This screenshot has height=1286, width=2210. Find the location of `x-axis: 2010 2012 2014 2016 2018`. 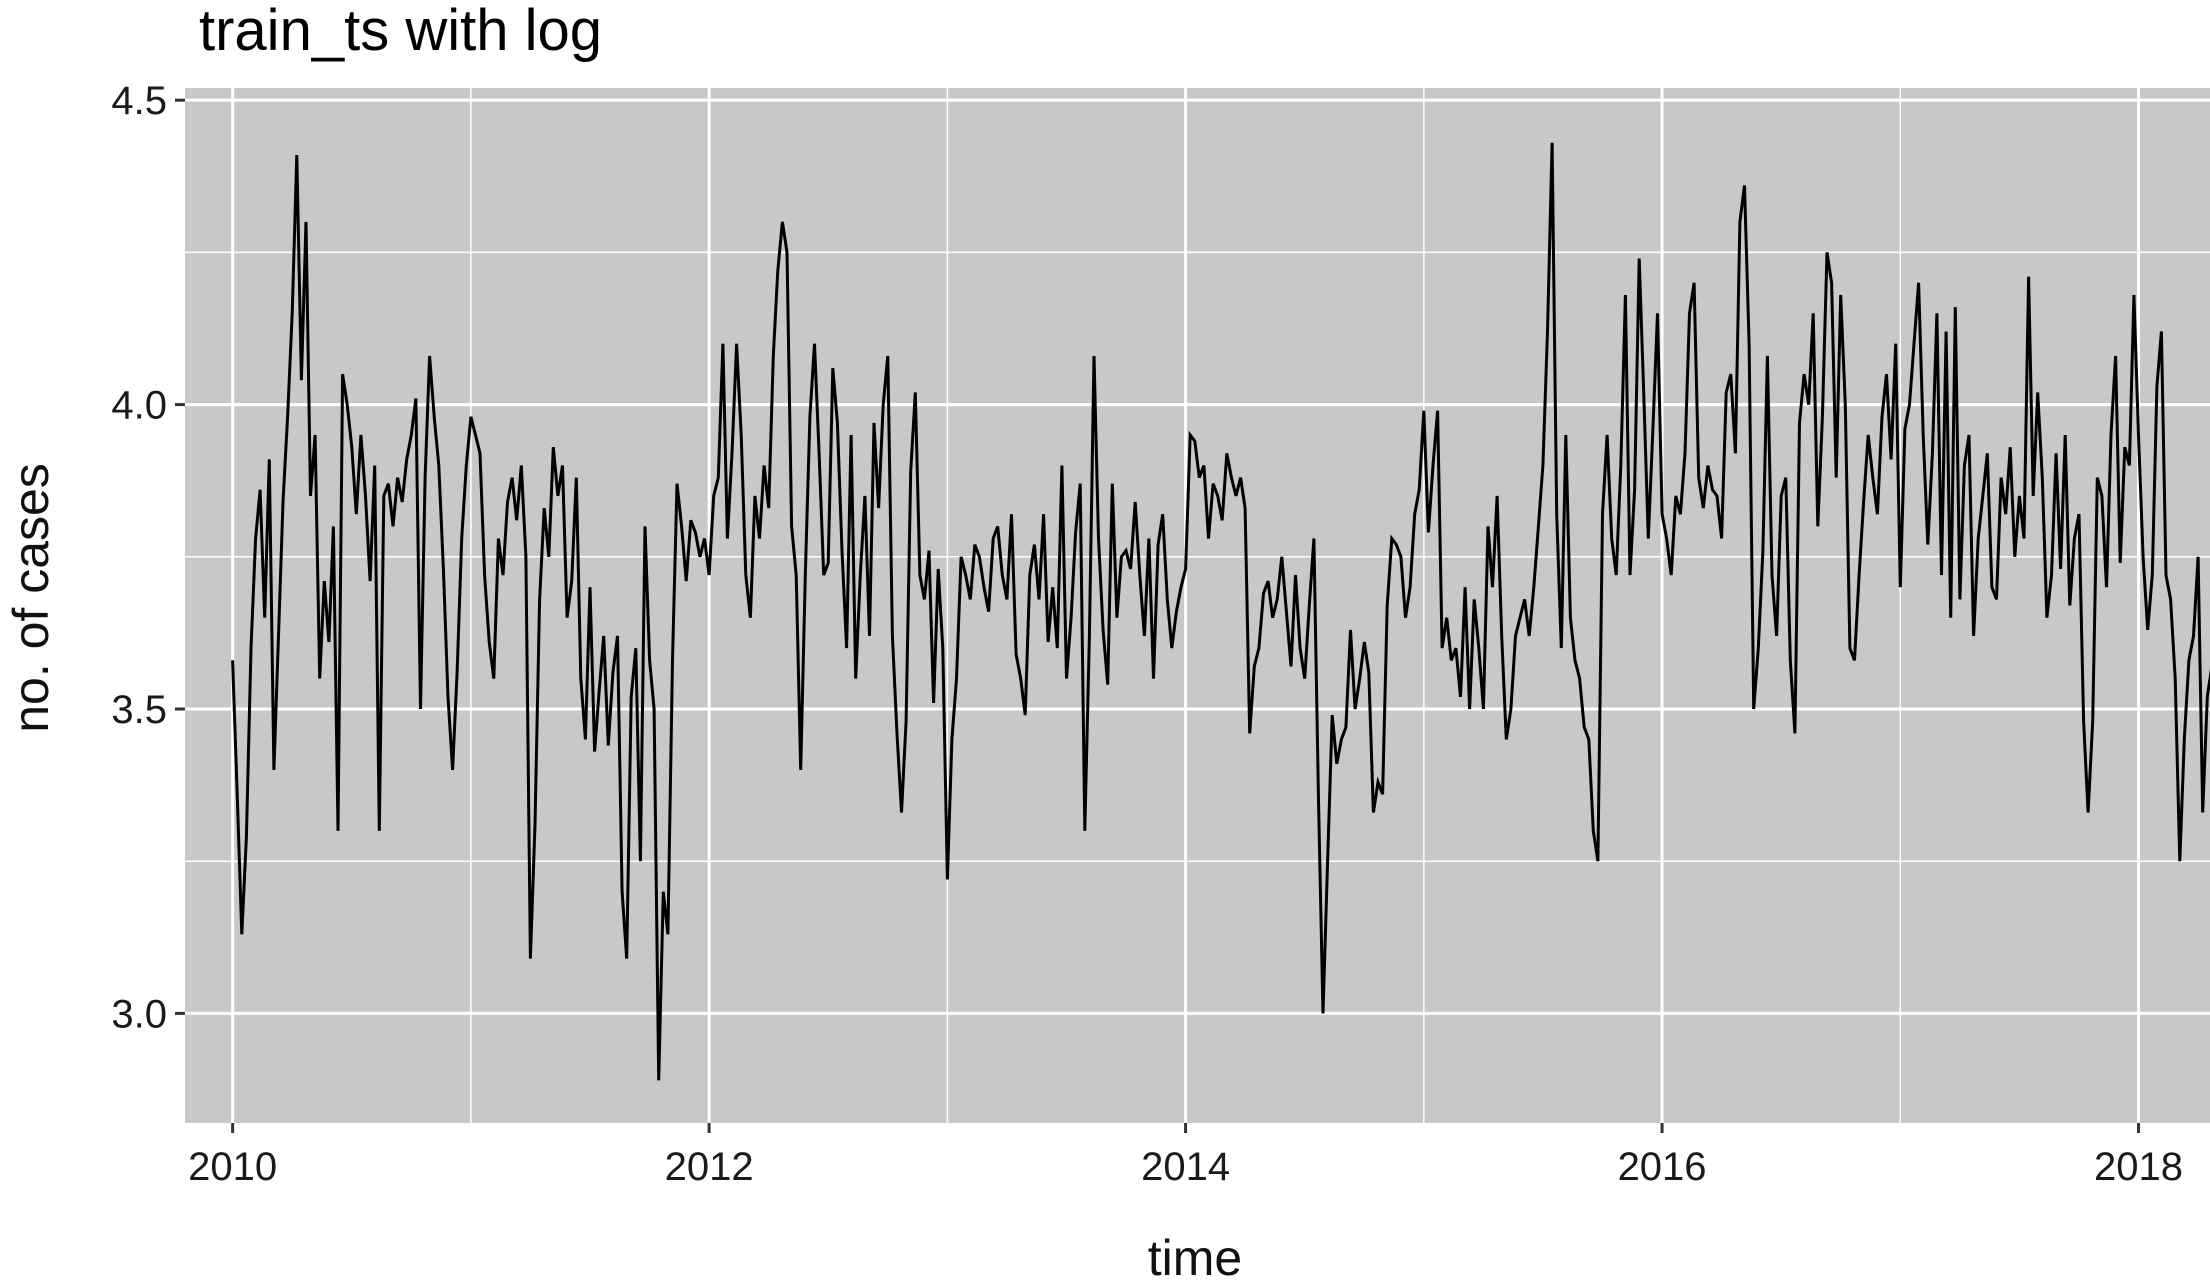

x-axis: 2010 2012 2014 2016 2018 is located at coordinates (1185, 1156).